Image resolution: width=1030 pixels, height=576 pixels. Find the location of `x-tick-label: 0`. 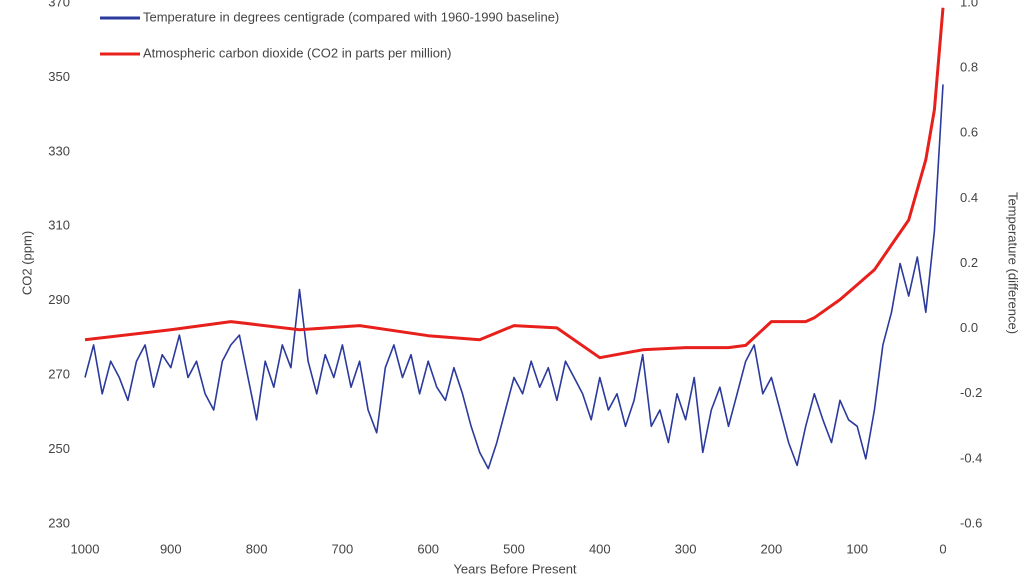

x-tick-label: 0 is located at coordinates (942, 548).